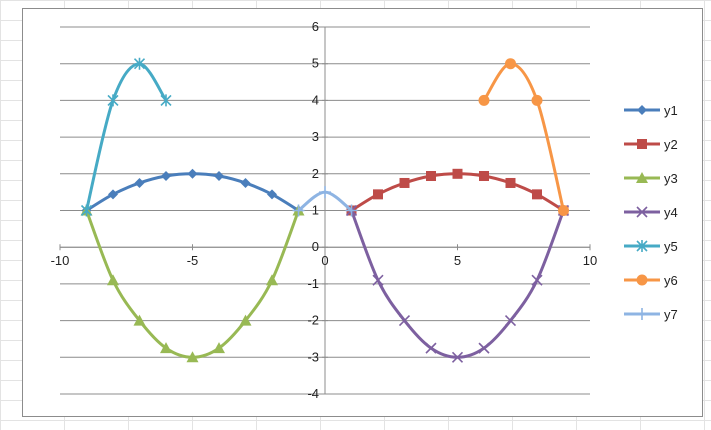 This screenshot has width=711, height=430. I want to click on series-line-y5, so click(126, 136).